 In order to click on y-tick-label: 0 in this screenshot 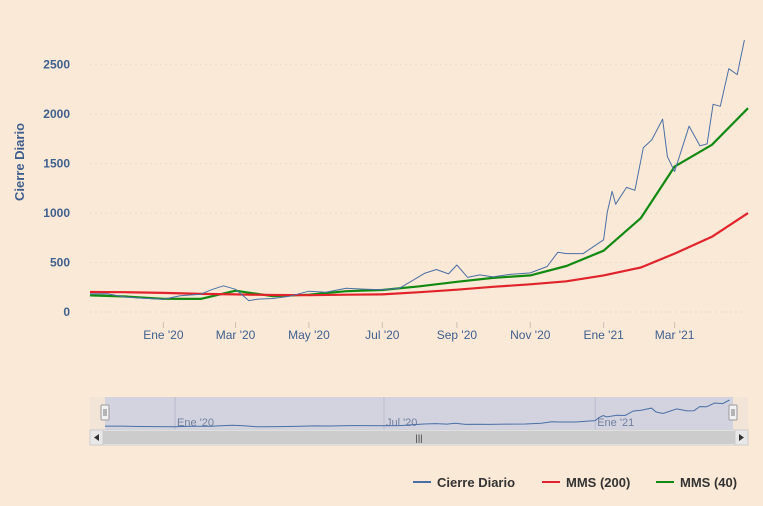, I will do `click(66, 312)`.